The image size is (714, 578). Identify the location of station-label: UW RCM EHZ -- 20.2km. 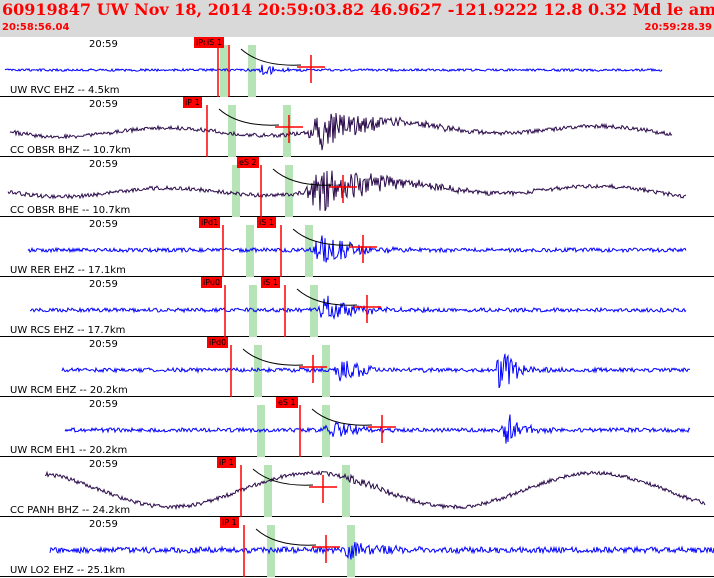
(69, 390).